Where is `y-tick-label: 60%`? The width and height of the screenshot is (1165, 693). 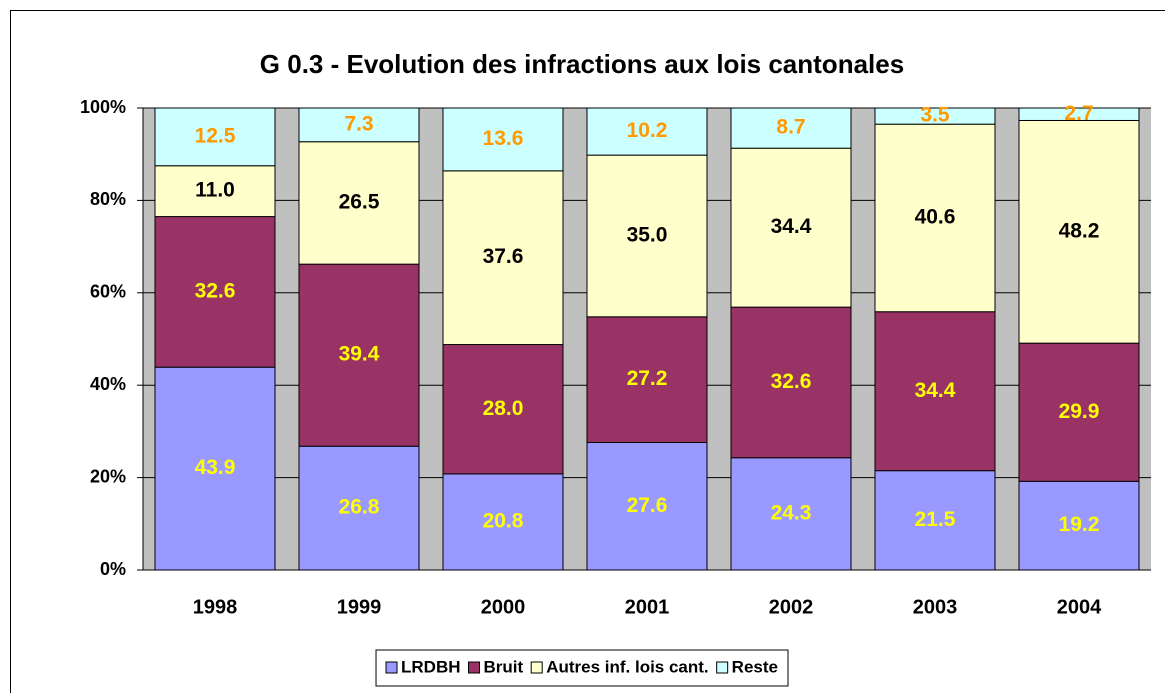
y-tick-label: 60% is located at coordinates (108, 292).